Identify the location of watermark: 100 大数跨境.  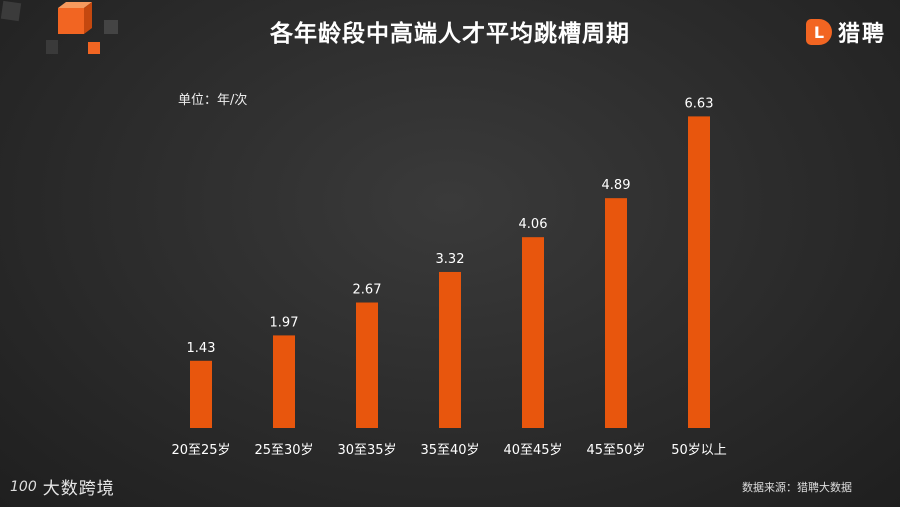
(62, 487).